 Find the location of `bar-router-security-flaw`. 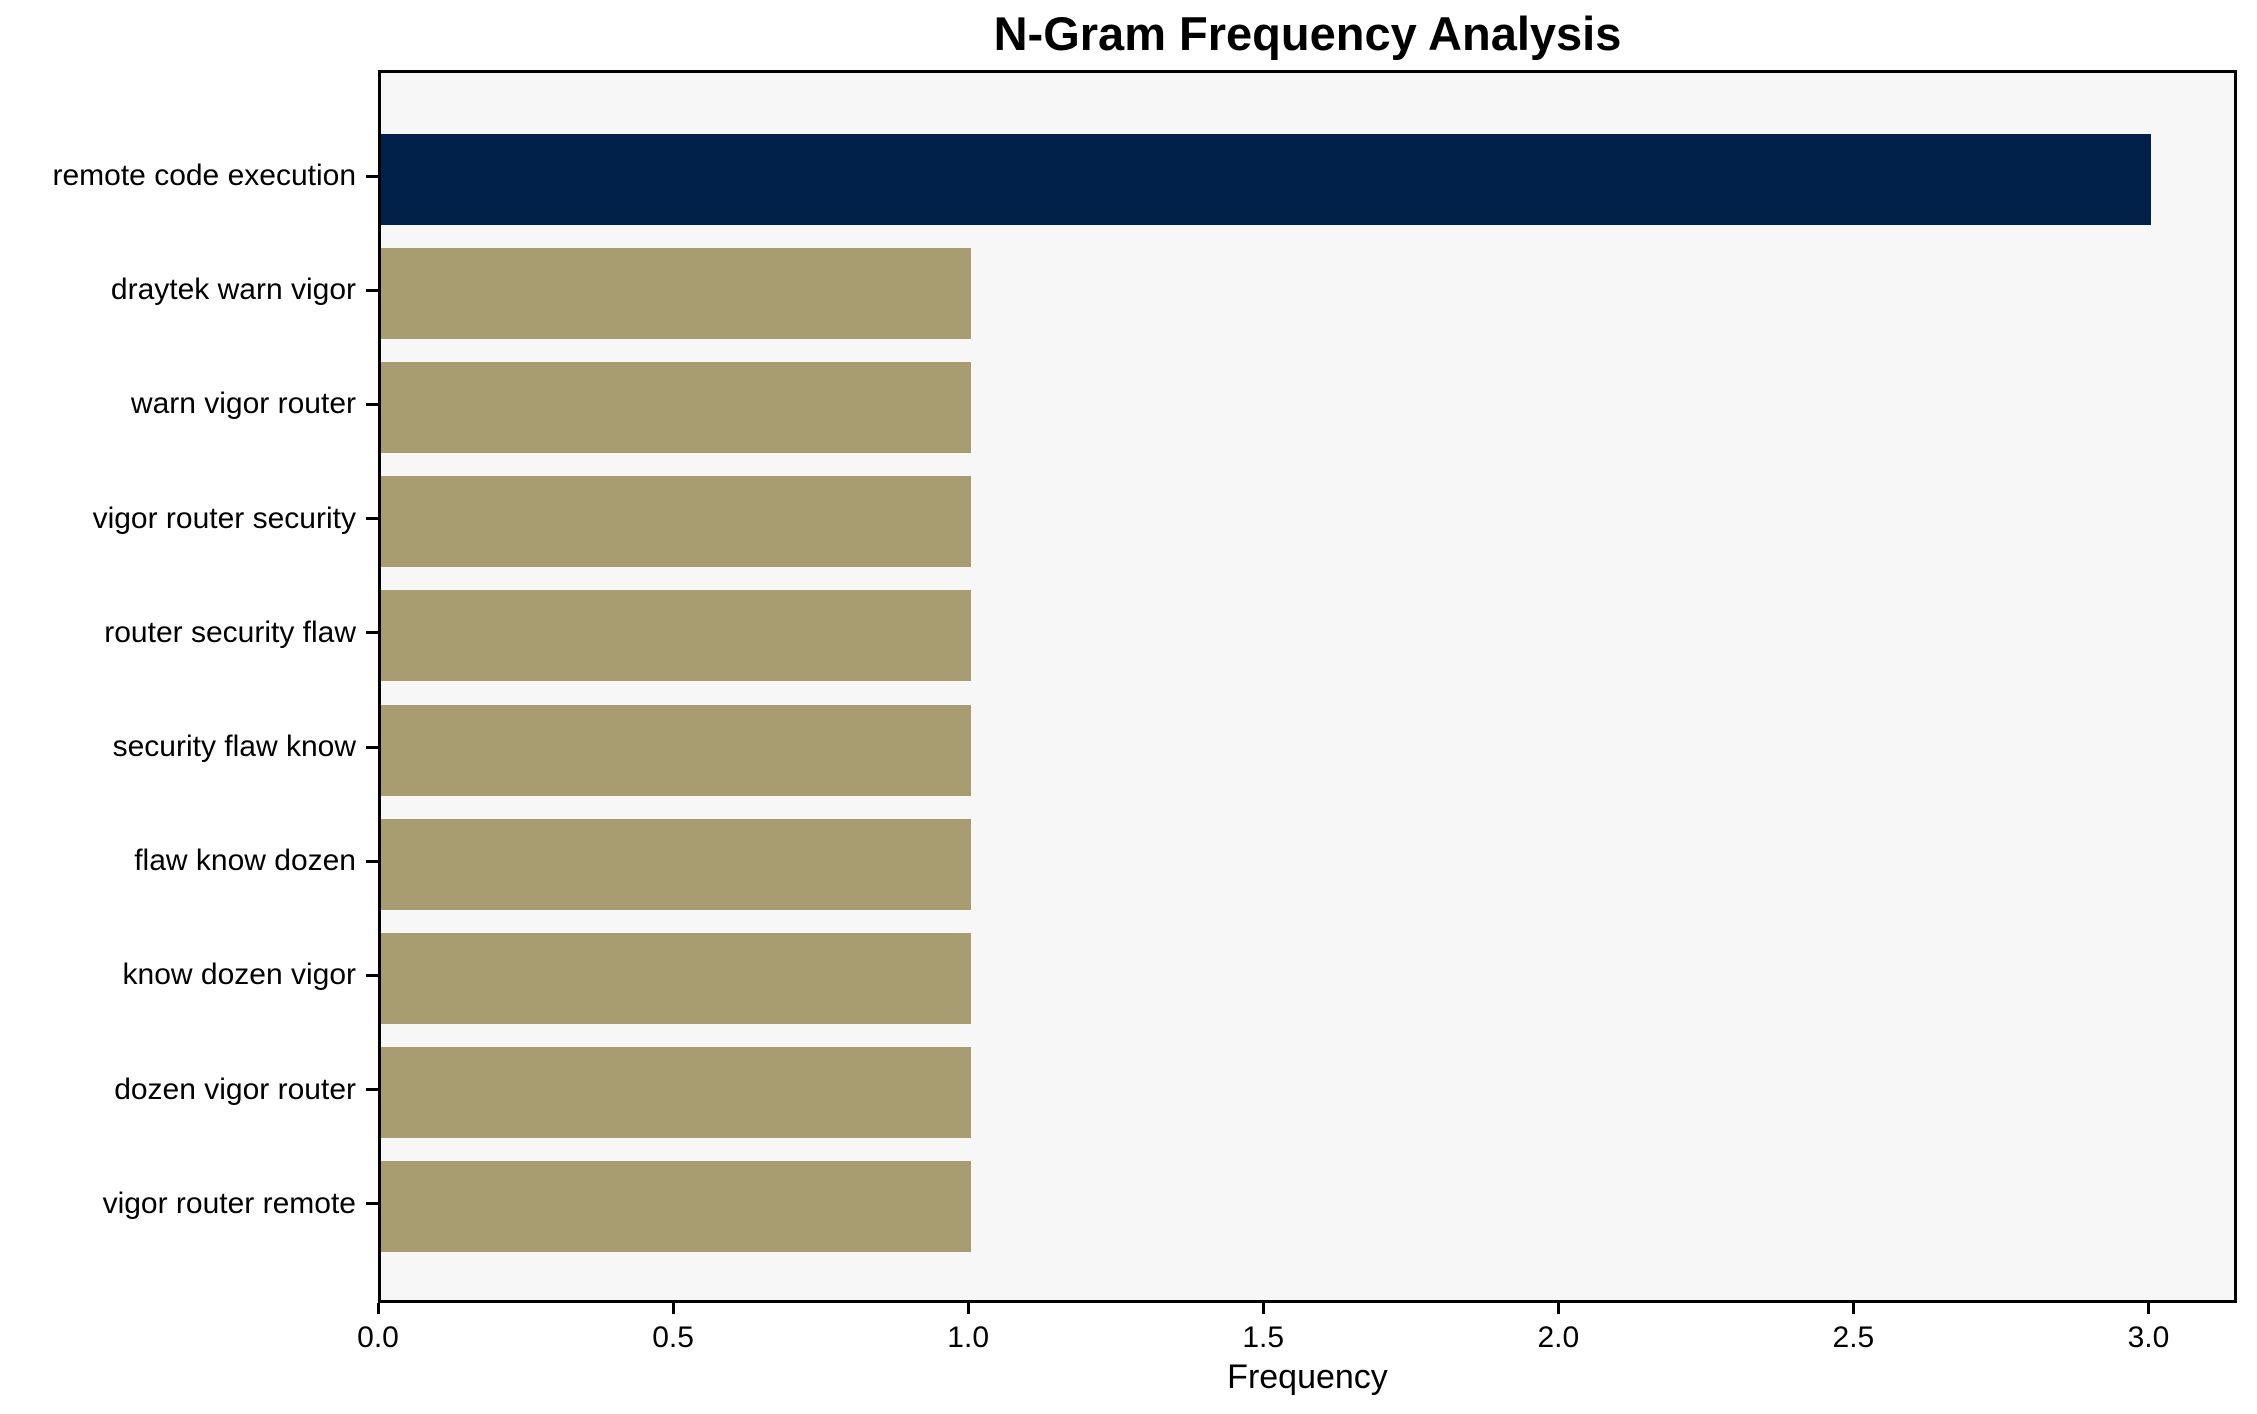

bar-router-security-flaw is located at coordinates (676, 636).